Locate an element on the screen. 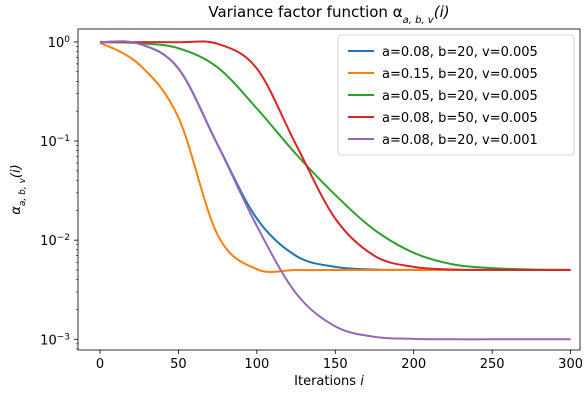 Image resolution: width=587 pixels, height=405 pixels. y-tick-label: 10⁻² is located at coordinates (55, 241).